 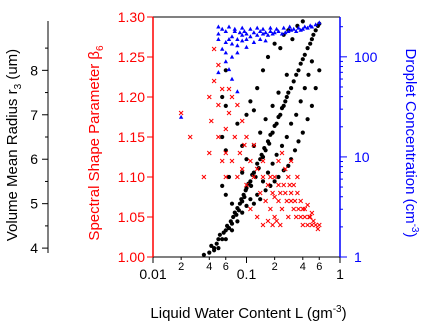 What do you see at coordinates (152, 274) in the screenshot?
I see `x-tick-label-0: 0.01` at bounding box center [152, 274].